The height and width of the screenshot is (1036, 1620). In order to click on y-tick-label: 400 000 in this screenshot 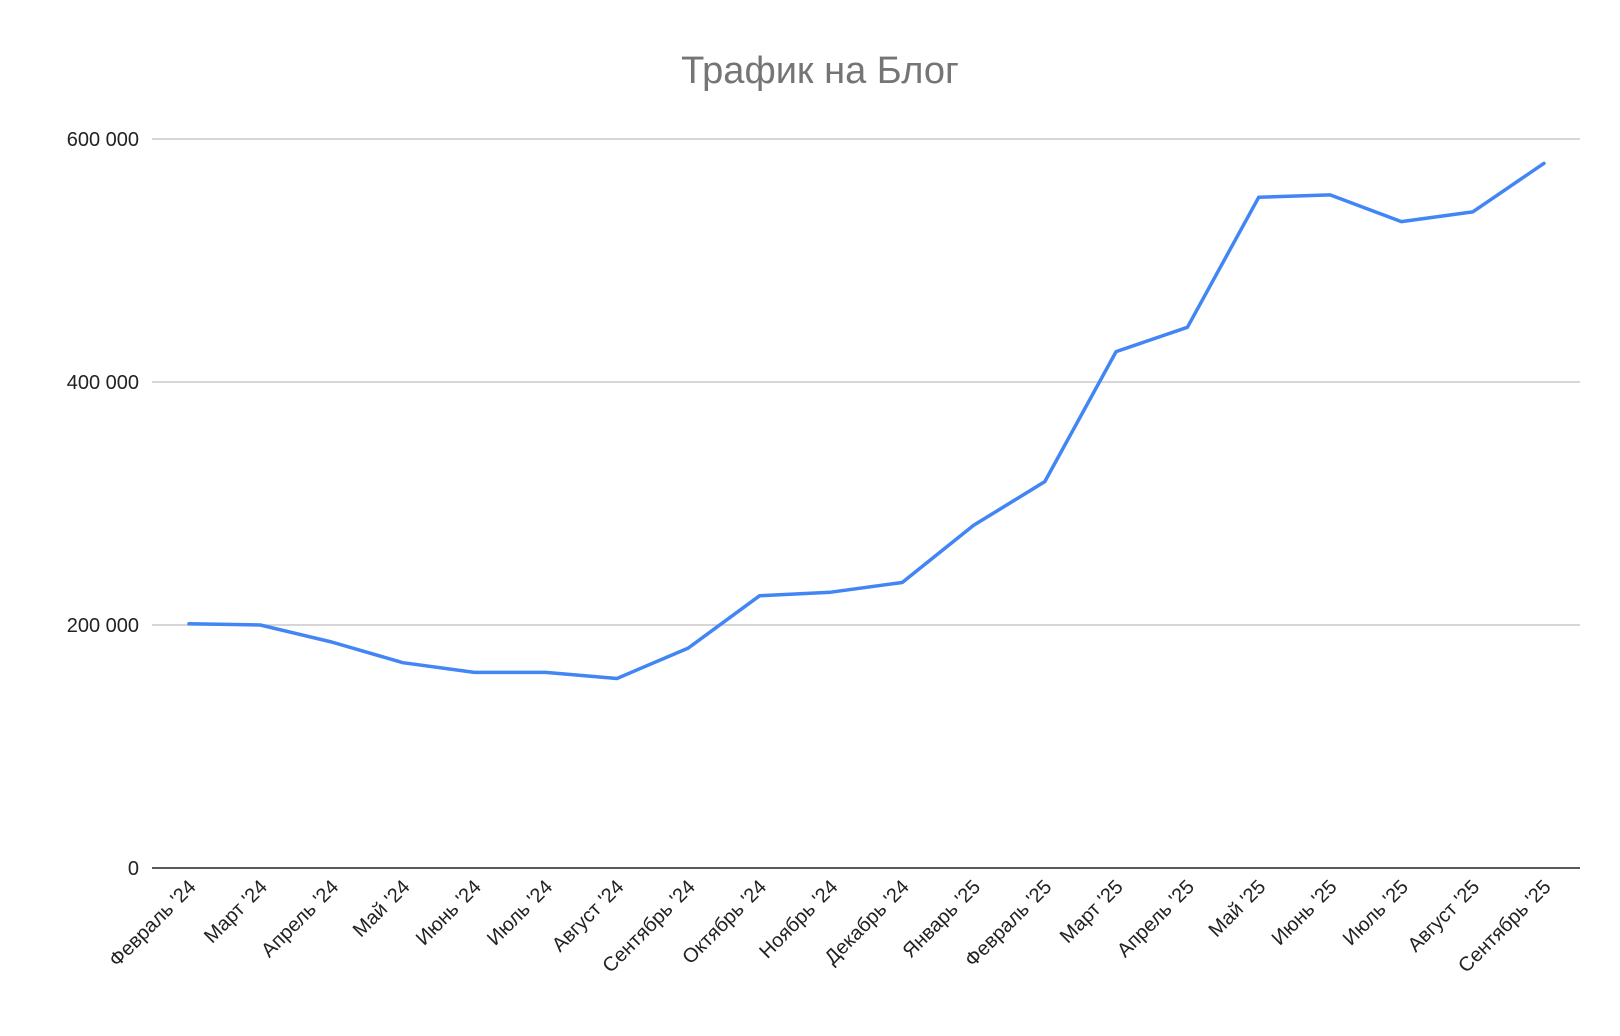, I will do `click(103, 383)`.